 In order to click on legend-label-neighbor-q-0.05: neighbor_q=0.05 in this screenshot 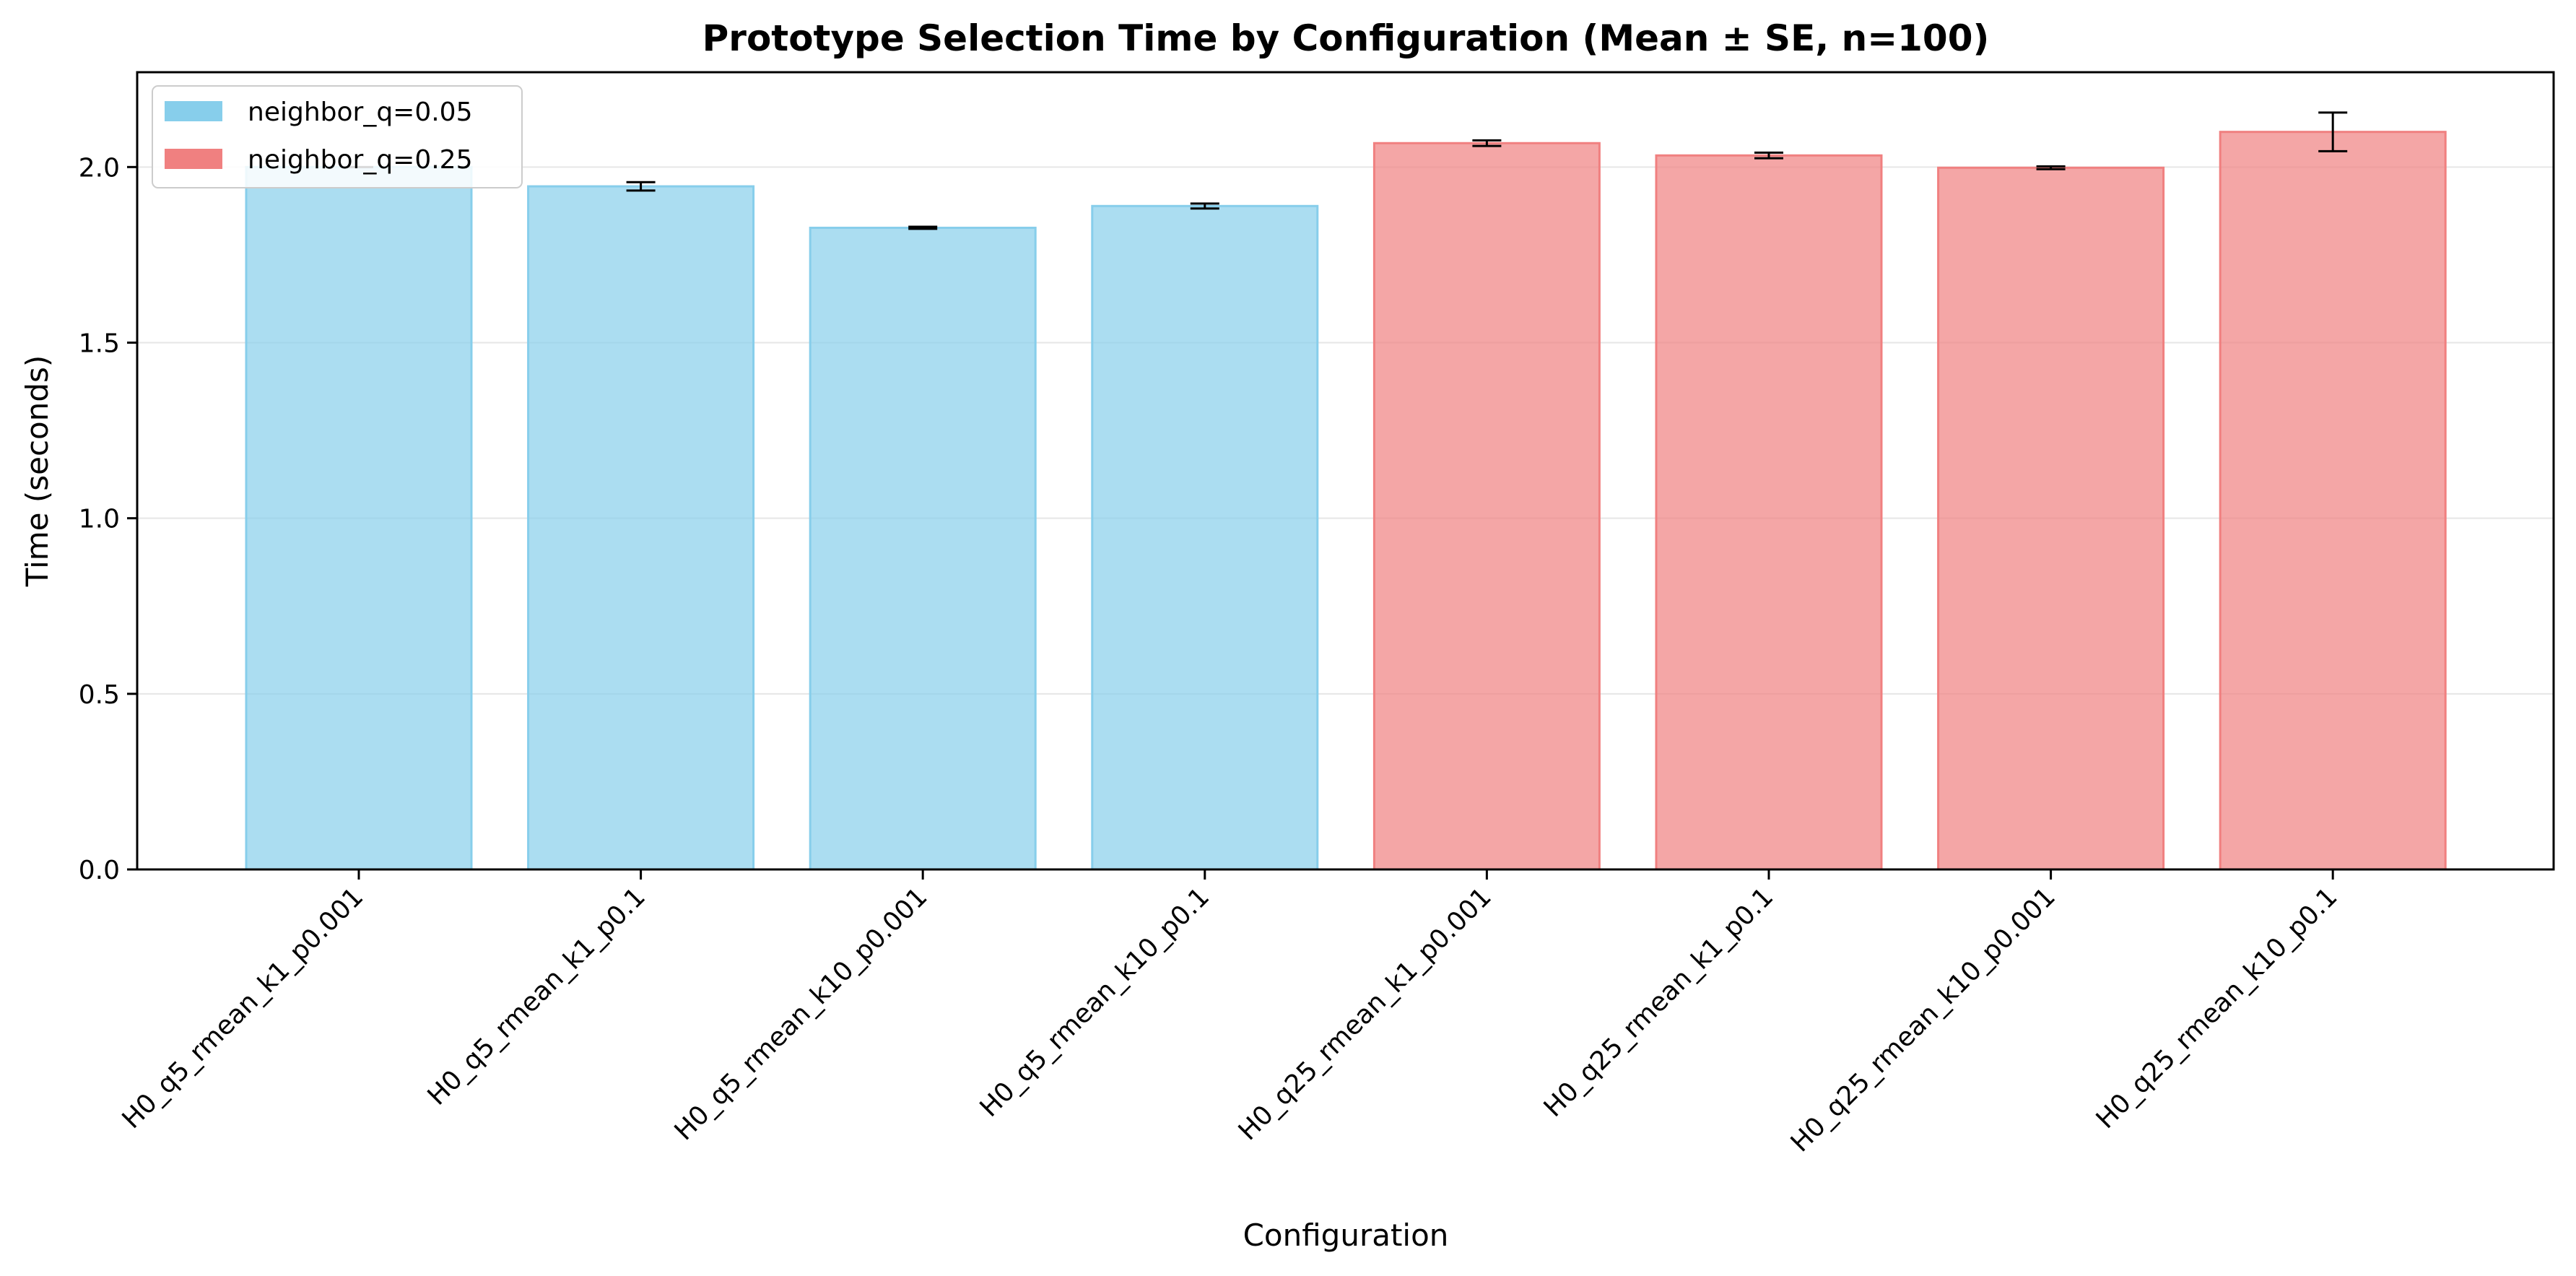, I will do `click(360, 112)`.